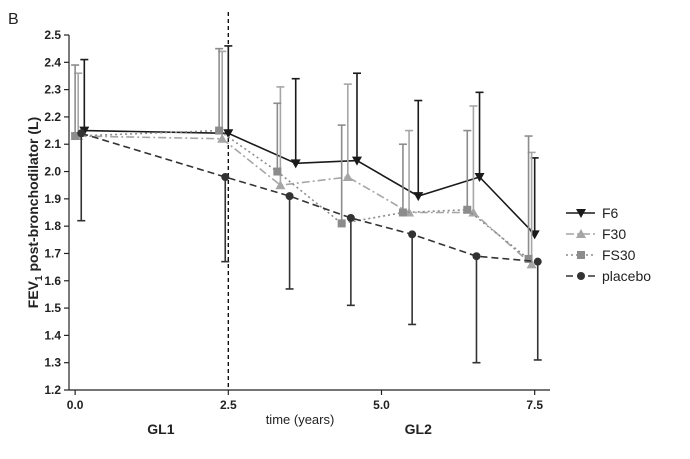 The height and width of the screenshot is (459, 690). What do you see at coordinates (52, 199) in the screenshot?
I see `y-tick-label: 1.9` at bounding box center [52, 199].